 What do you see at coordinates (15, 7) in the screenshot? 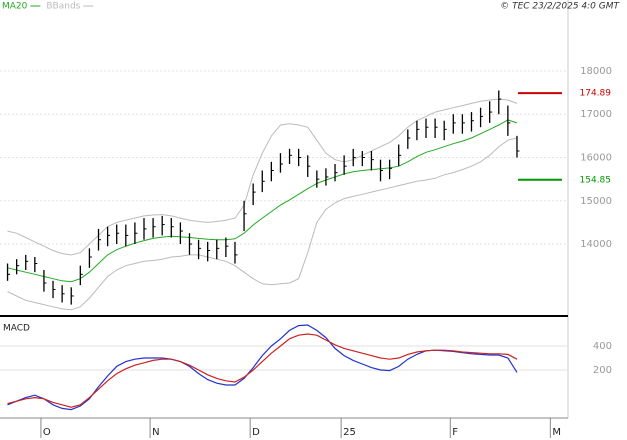
I see `legend-label: MA20` at bounding box center [15, 7].